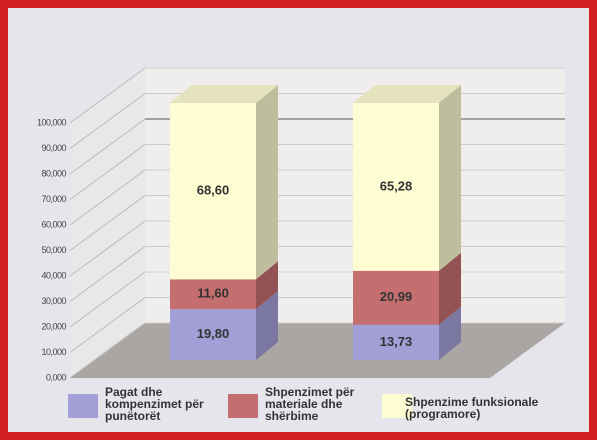  What do you see at coordinates (53, 301) in the screenshot?
I see `y-tick-label: 30,000` at bounding box center [53, 301].